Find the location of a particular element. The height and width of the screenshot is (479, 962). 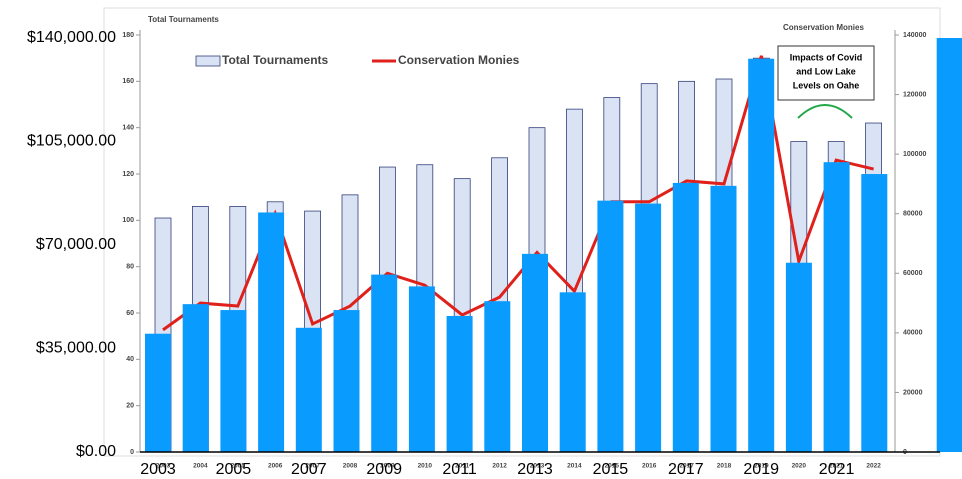

annotation: and Low Lake is located at coordinates (826, 71).